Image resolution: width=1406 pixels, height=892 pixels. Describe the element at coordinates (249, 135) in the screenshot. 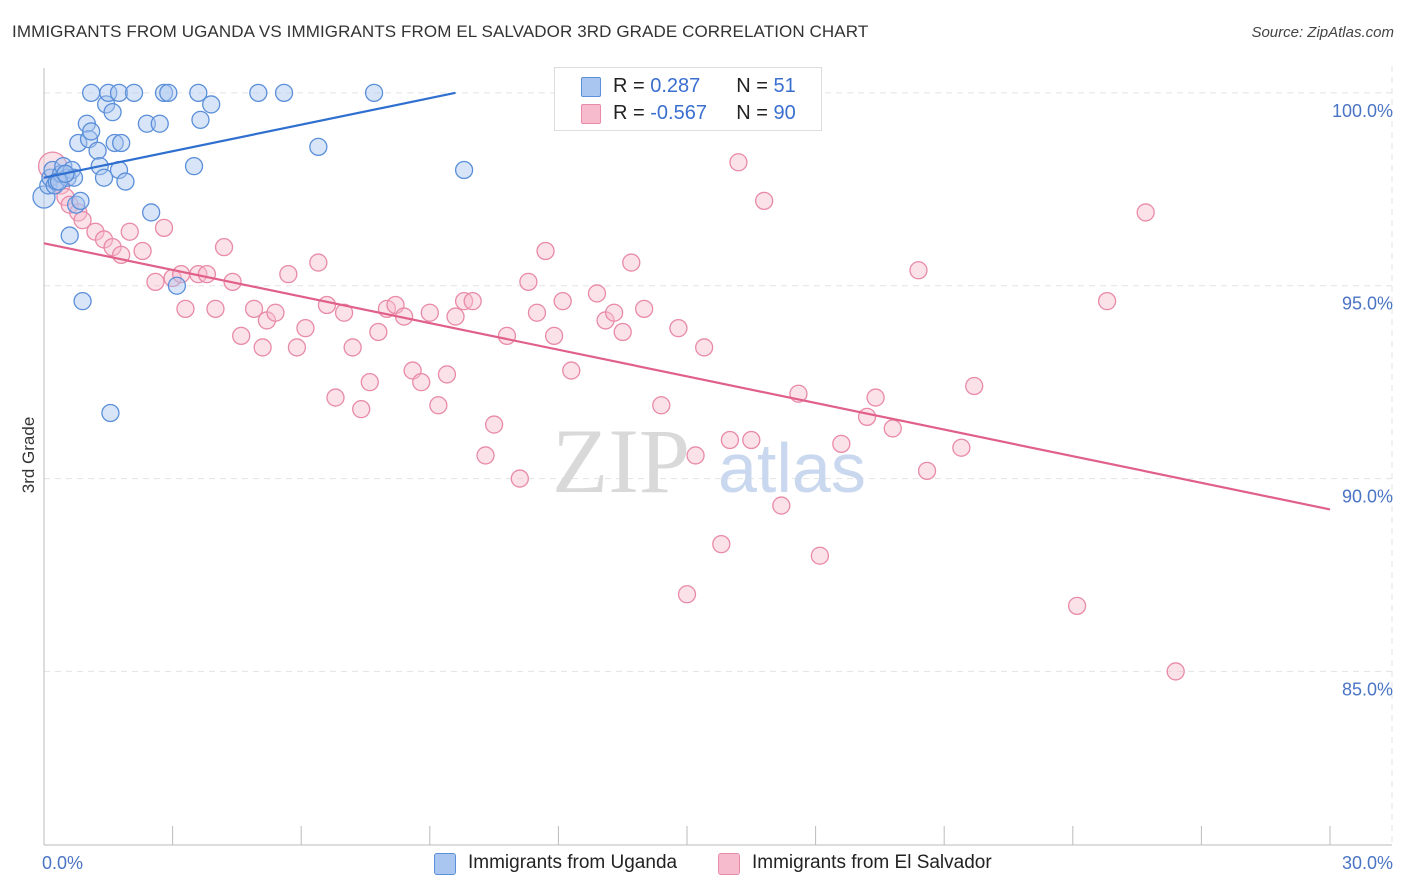

I see `trendline-uganda` at that location.